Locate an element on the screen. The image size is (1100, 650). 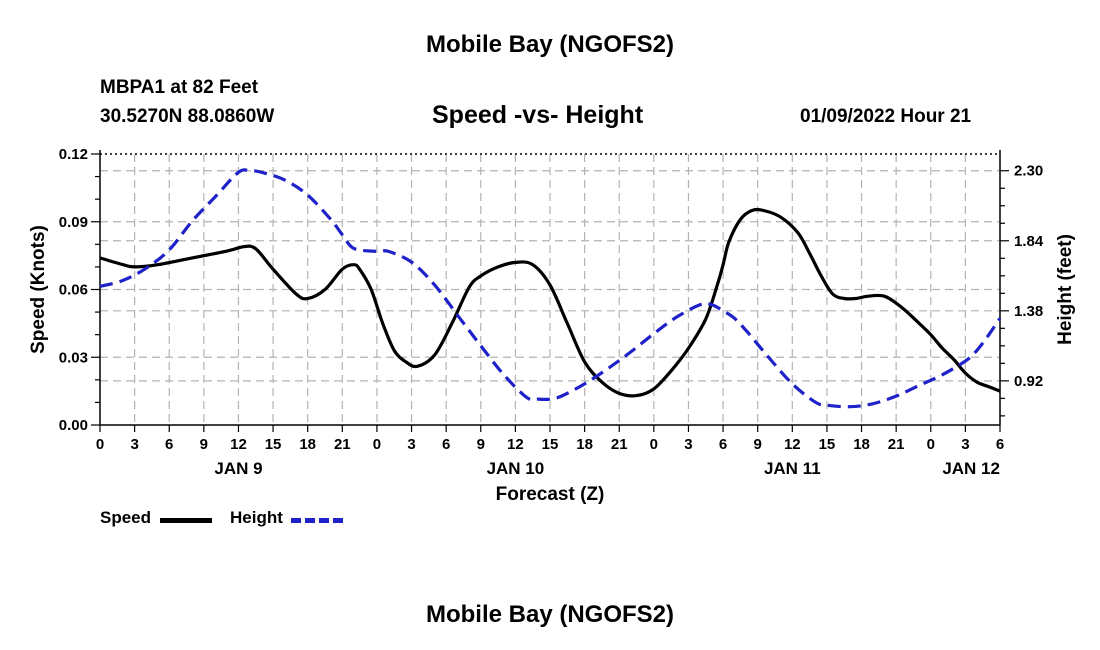
y-tick-label-right: 0.92 is located at coordinates (1028, 381).